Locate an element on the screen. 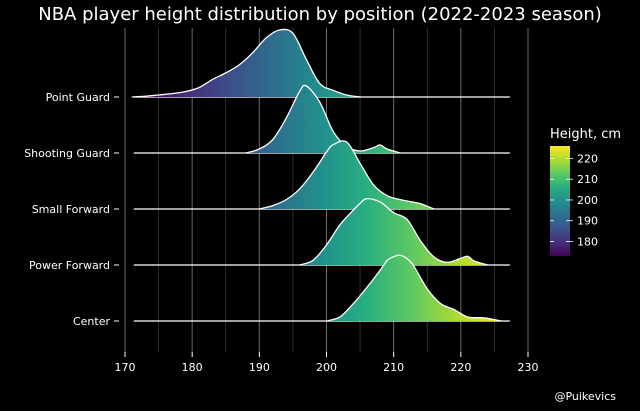 The width and height of the screenshot is (640, 411). colorbar-tick-label: 200 is located at coordinates (587, 200).